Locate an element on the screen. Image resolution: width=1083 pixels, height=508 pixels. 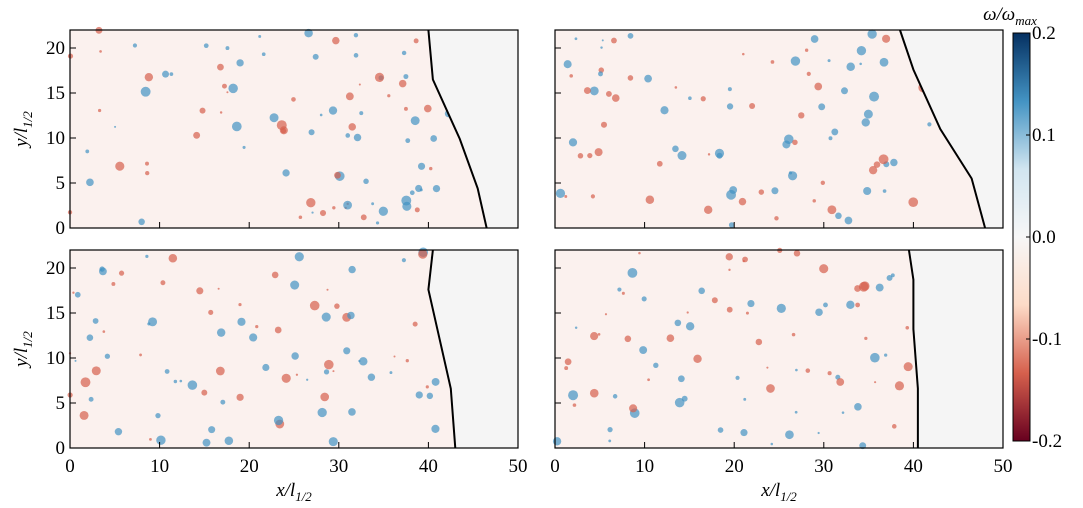
y-tick-label: 5 is located at coordinates (61, 183).